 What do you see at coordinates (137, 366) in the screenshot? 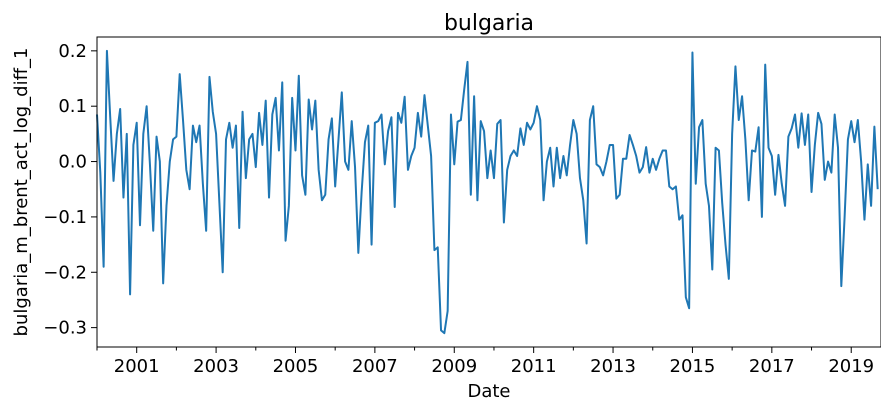
I see `x-tick-label: 2001` at bounding box center [137, 366].